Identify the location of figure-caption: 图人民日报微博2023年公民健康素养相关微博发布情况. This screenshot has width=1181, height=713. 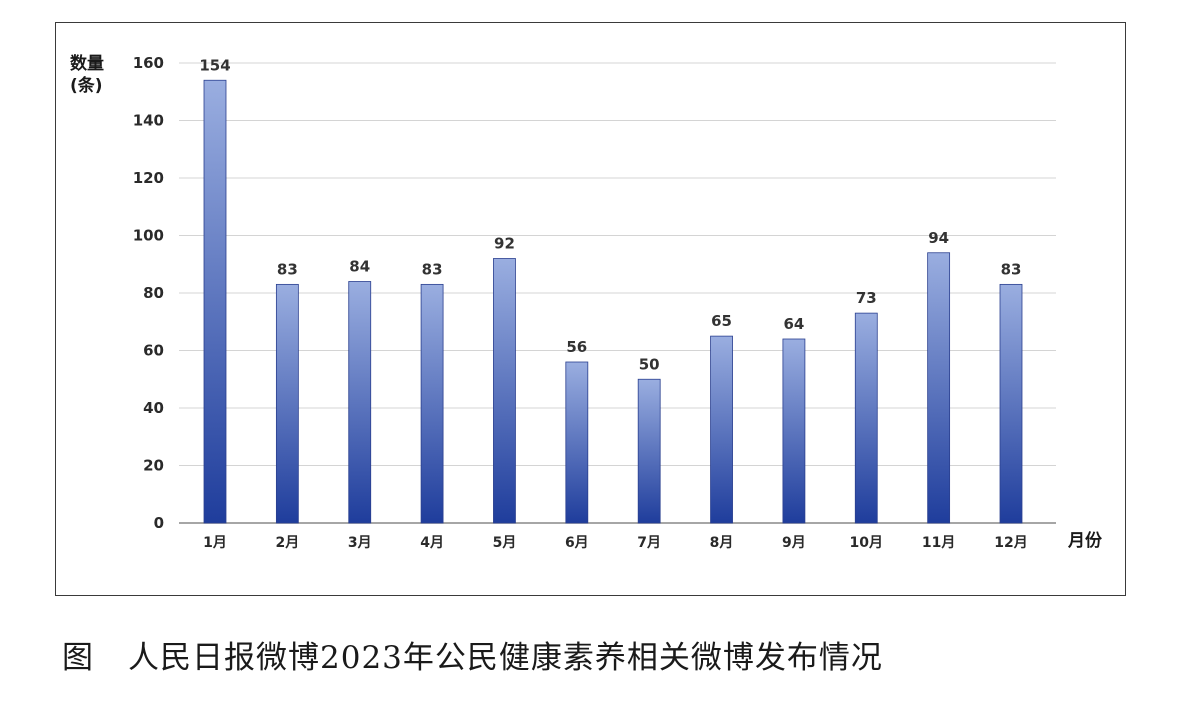
(472, 654).